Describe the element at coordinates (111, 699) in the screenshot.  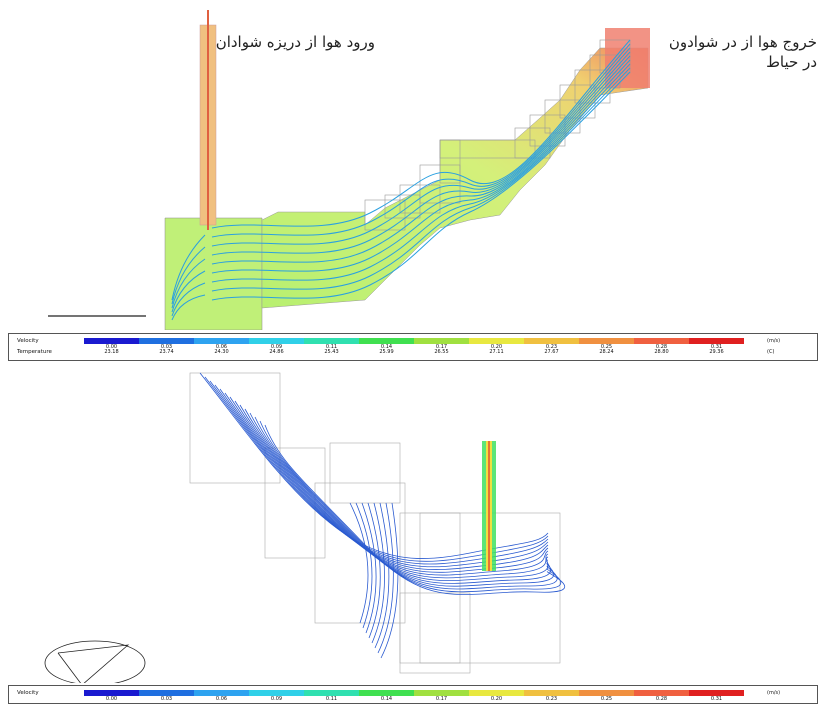
I see `velocity-bottom-tick: 0.00` at that location.